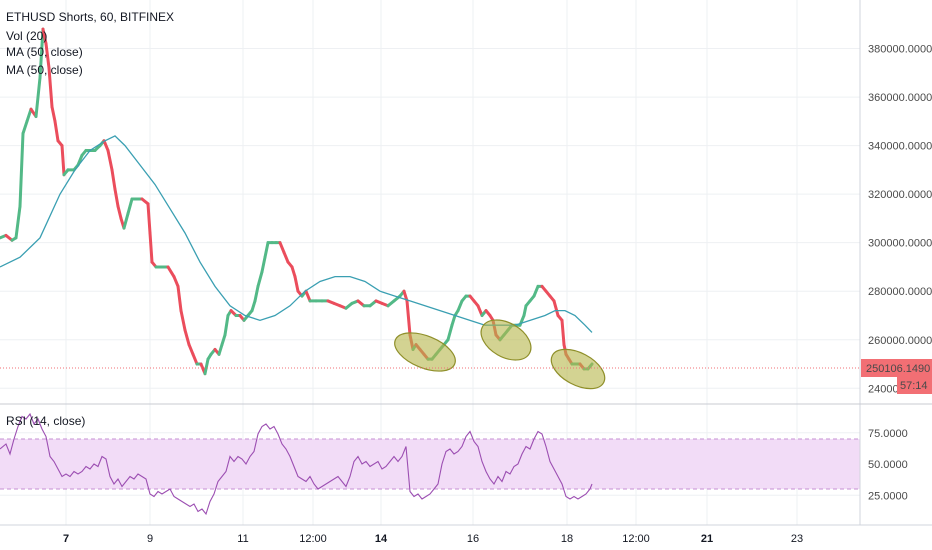  I want to click on time-tick-label: 21, so click(707, 539).